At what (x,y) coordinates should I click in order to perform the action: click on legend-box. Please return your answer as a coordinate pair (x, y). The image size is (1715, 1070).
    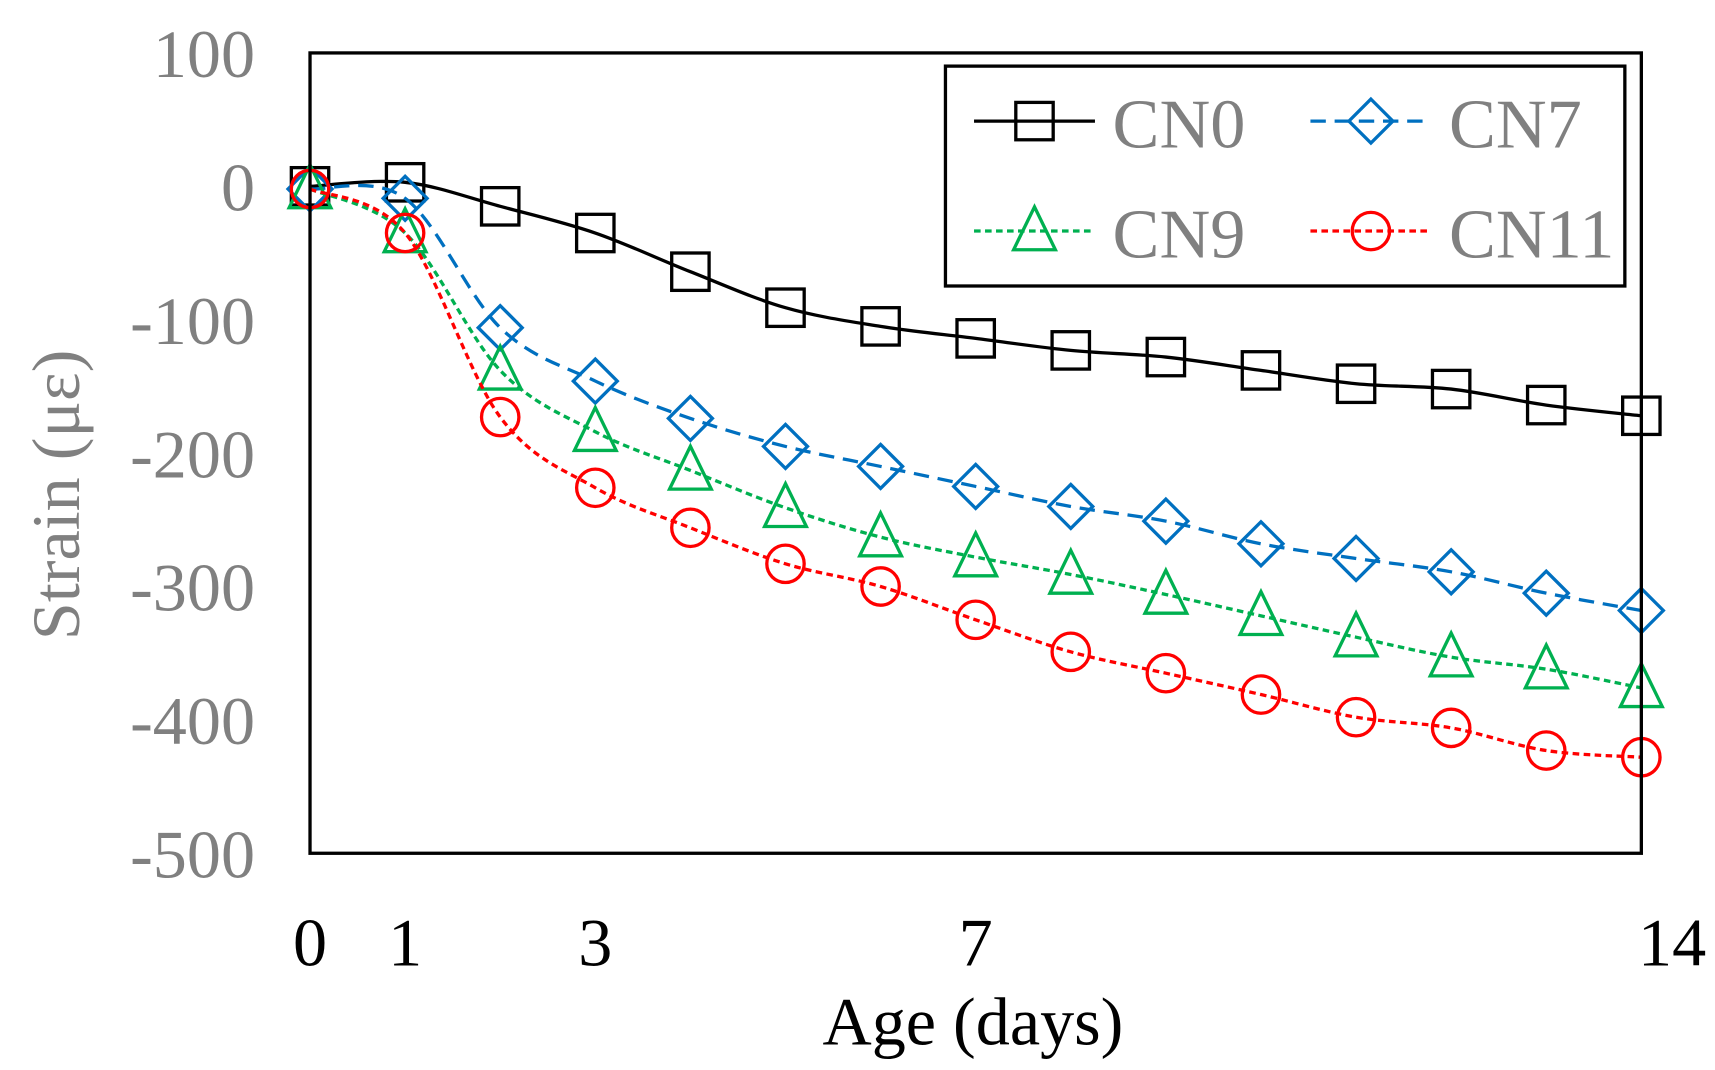
    Looking at the image, I should click on (1285, 176).